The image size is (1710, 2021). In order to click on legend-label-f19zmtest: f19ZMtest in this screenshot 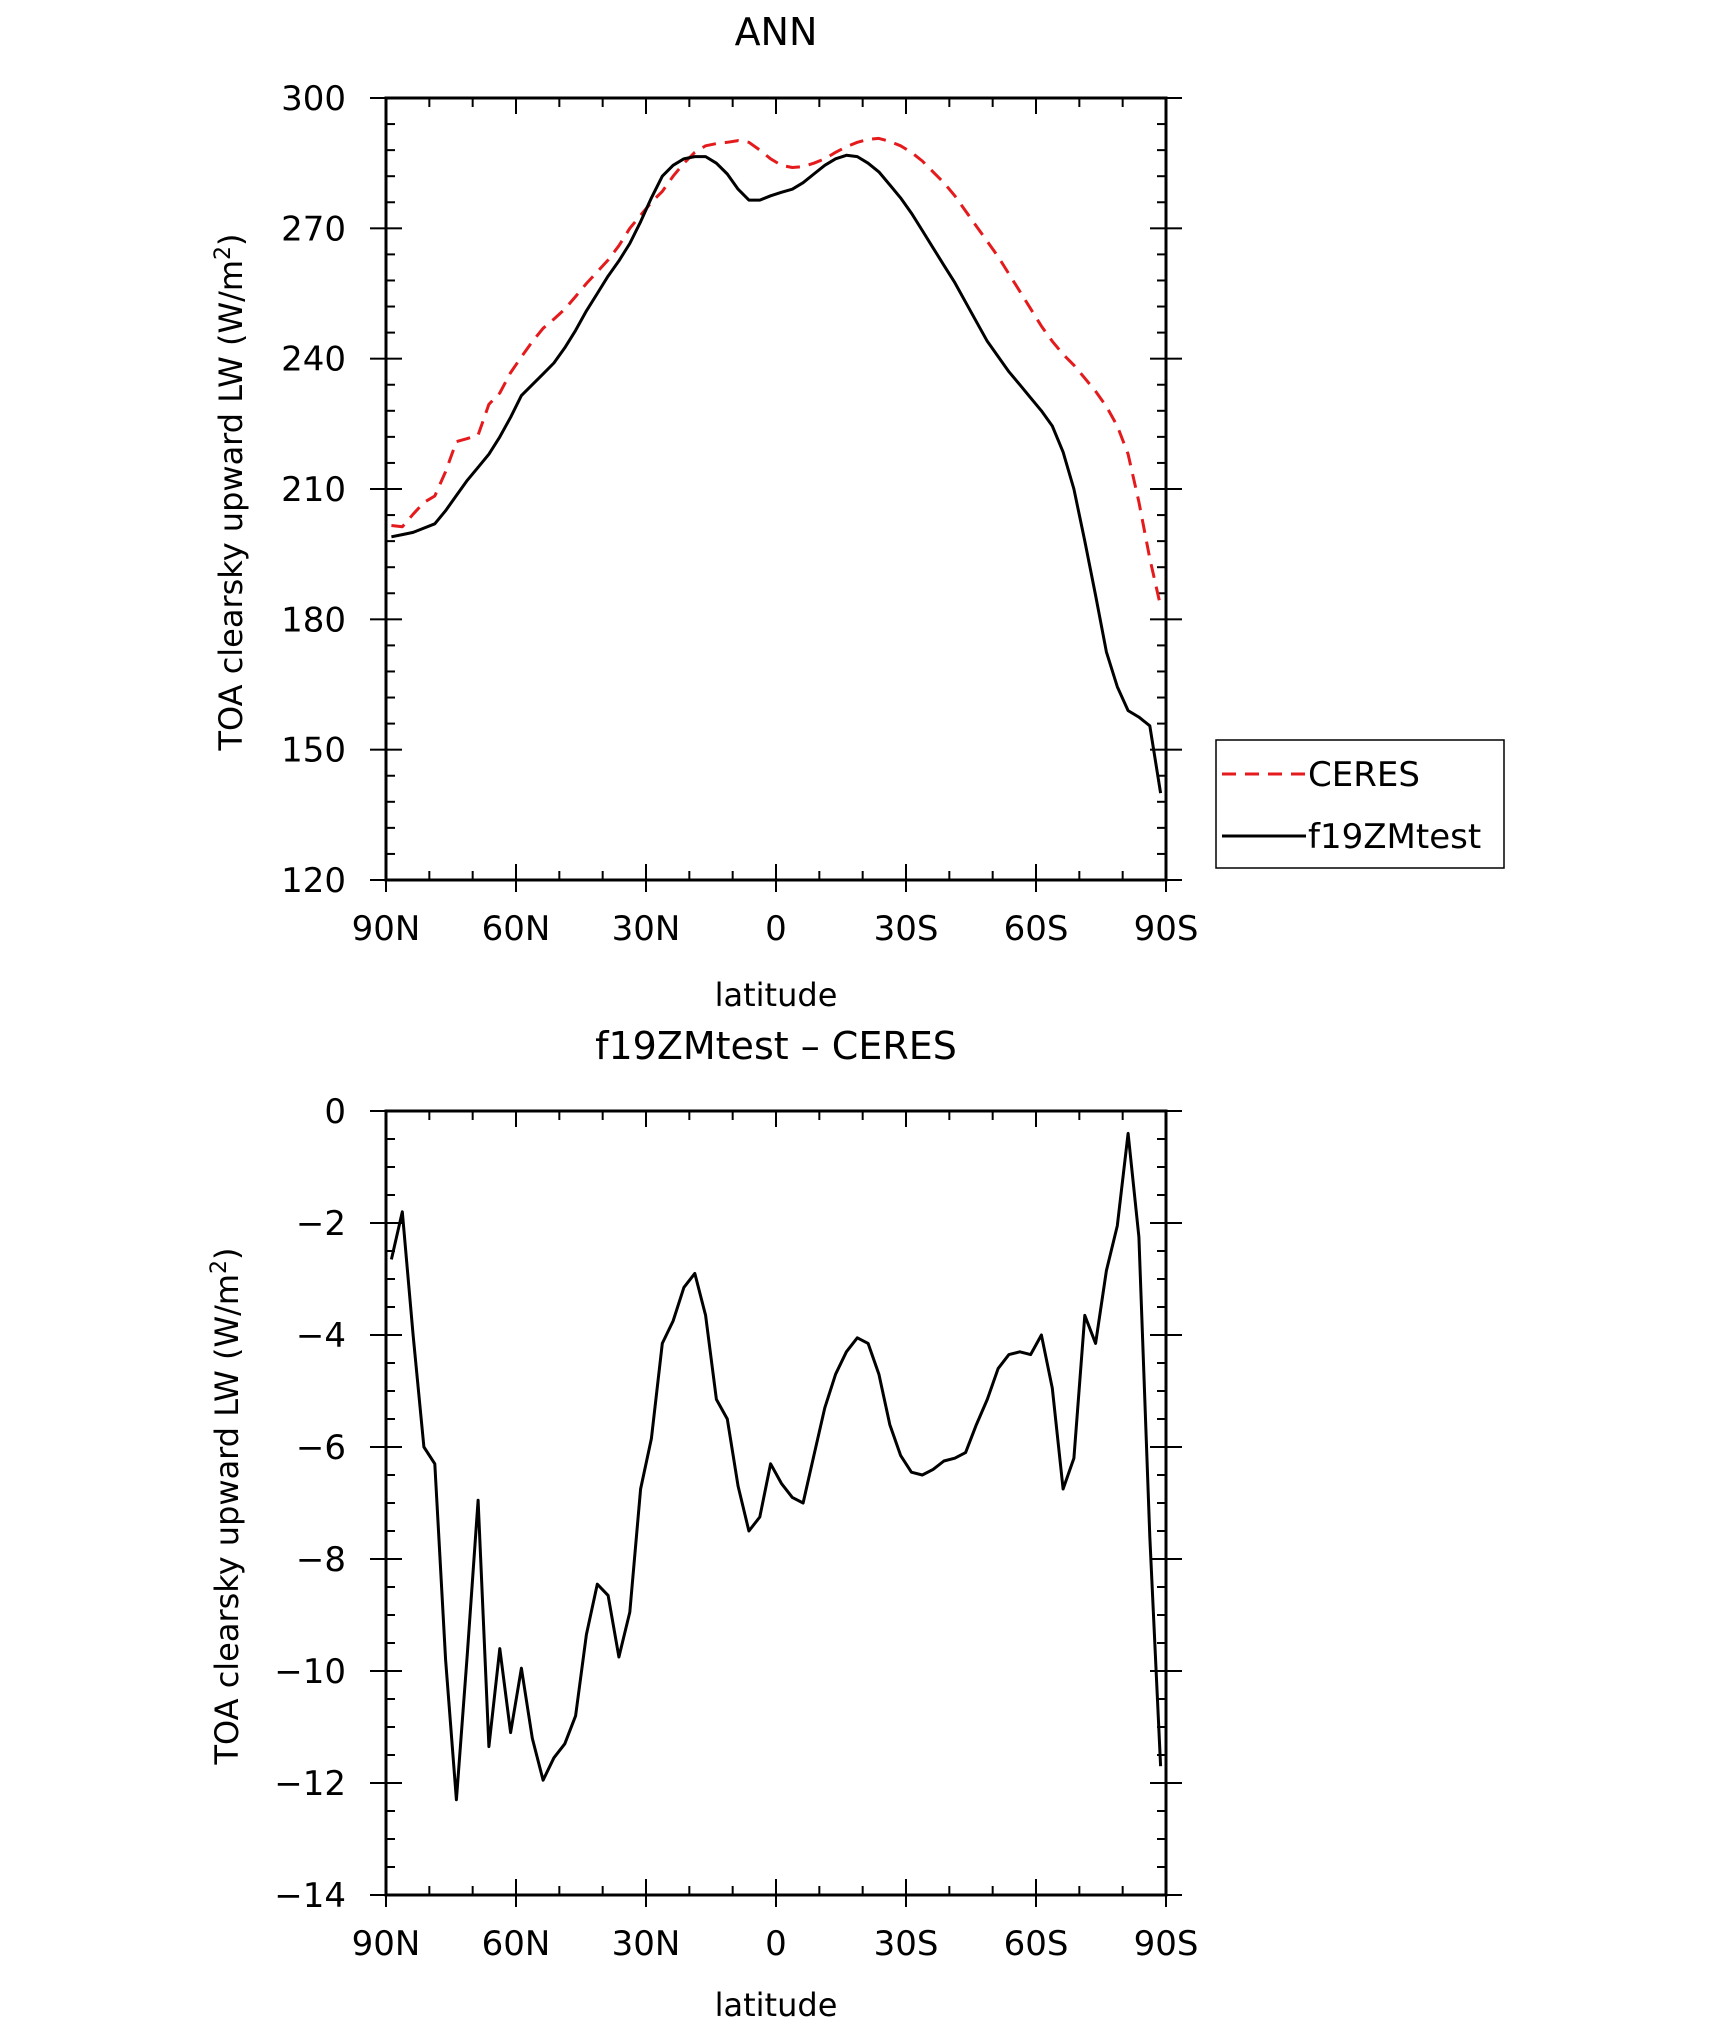, I will do `click(1394, 837)`.